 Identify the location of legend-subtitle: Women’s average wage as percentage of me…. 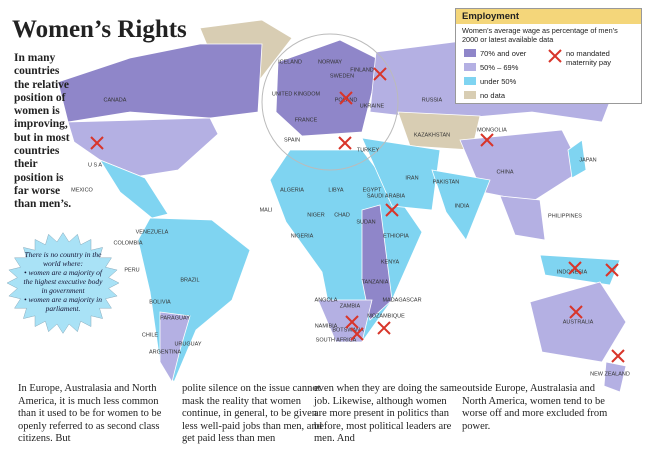
(540, 35).